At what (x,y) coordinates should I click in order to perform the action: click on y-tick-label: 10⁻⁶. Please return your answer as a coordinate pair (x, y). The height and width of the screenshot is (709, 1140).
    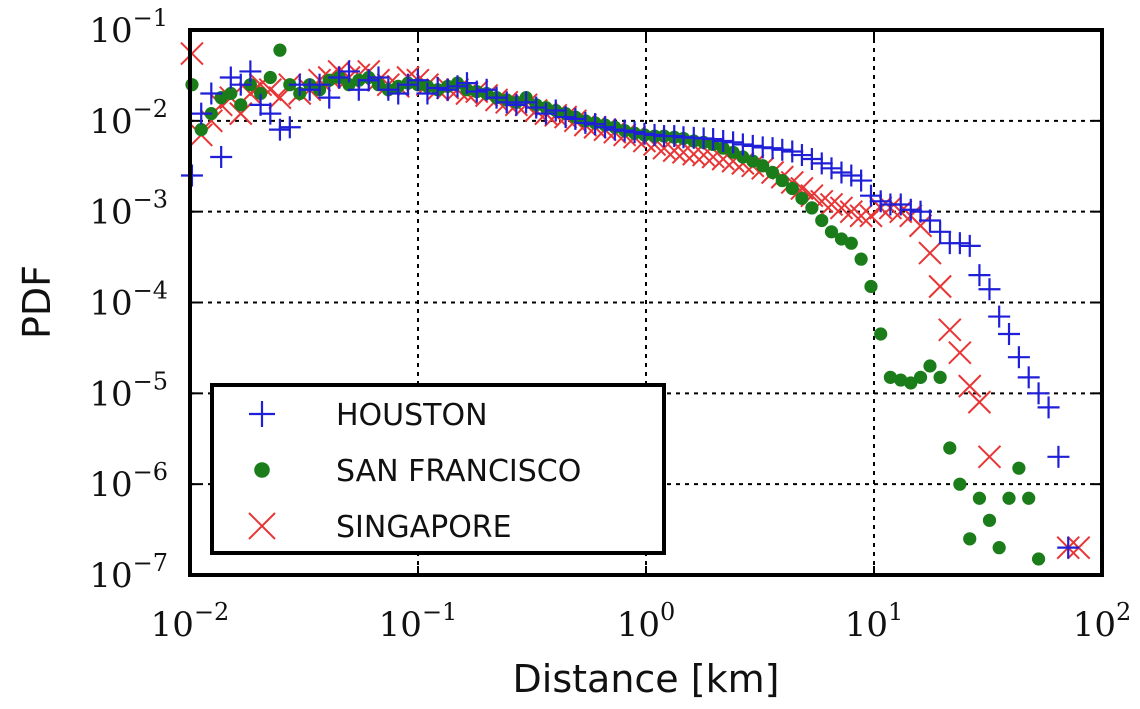
    Looking at the image, I should click on (128, 481).